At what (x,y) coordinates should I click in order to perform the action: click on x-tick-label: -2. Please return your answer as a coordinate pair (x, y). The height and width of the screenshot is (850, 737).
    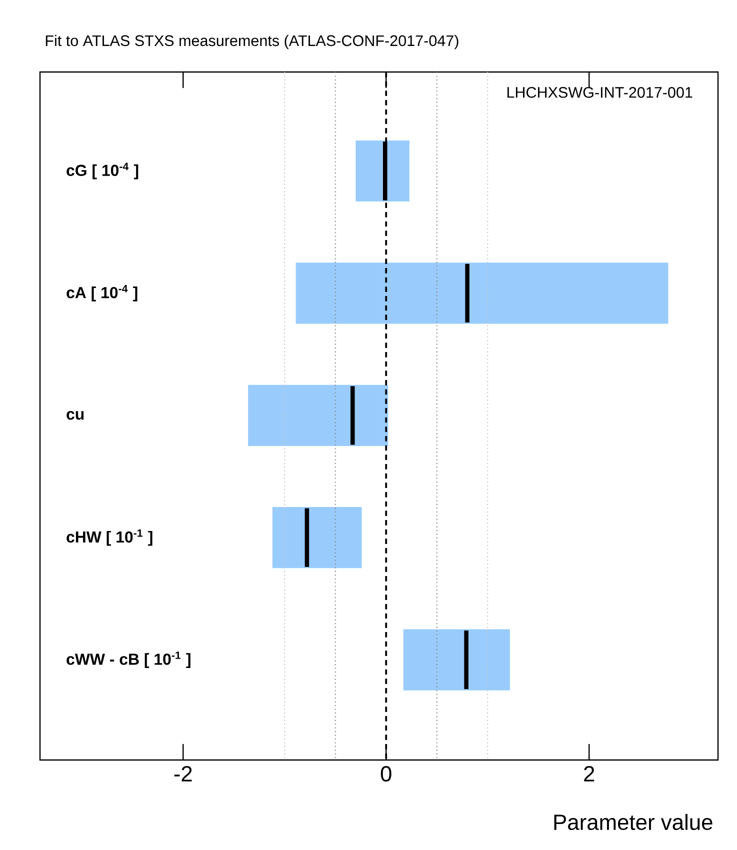
    Looking at the image, I should click on (183, 774).